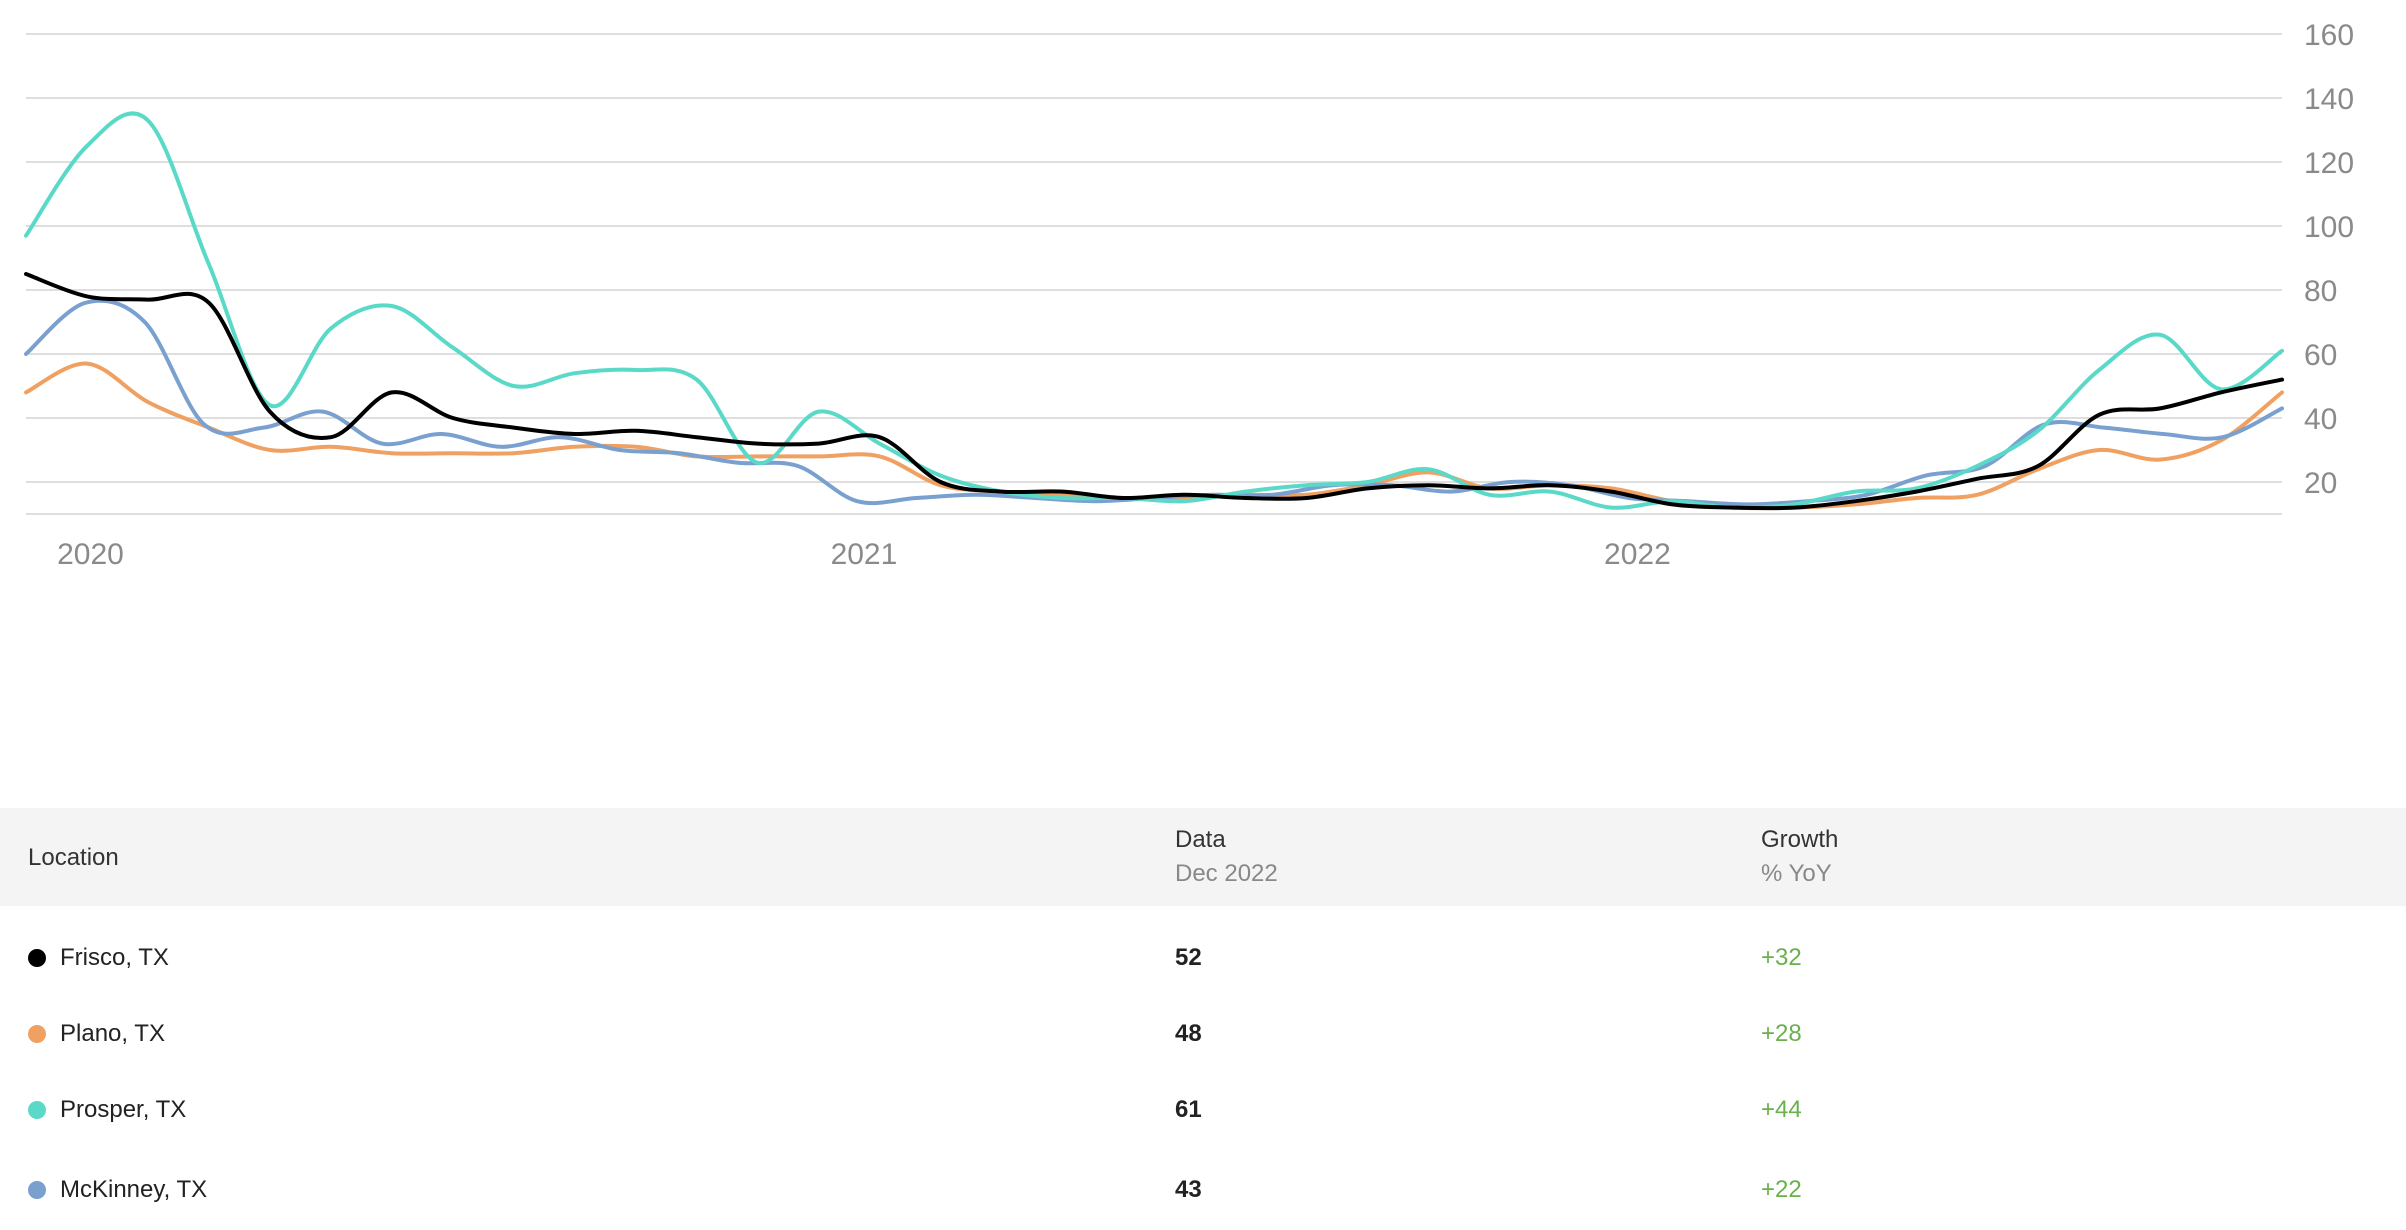 Image resolution: width=2406 pixels, height=1230 pixels. Describe the element at coordinates (1781, 957) in the screenshot. I see `growth-value: +32` at that location.